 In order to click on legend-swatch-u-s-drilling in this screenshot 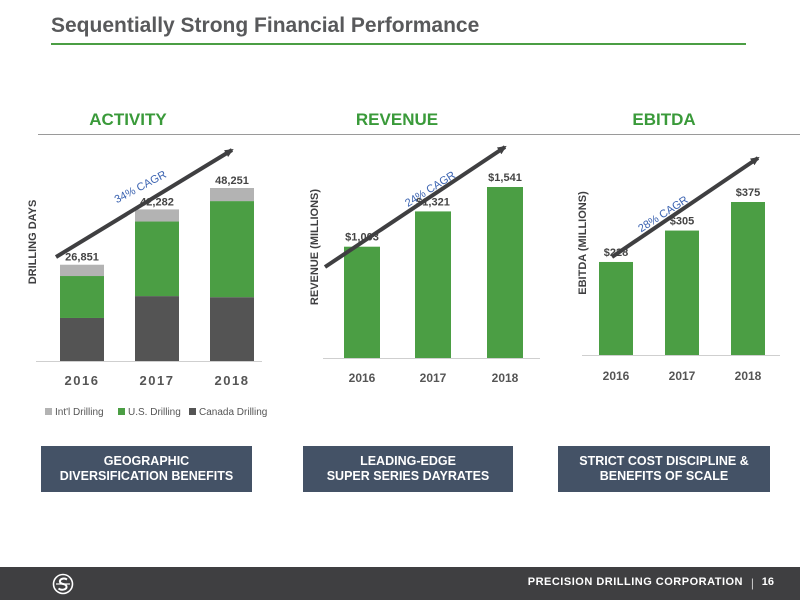, I will do `click(121, 411)`.